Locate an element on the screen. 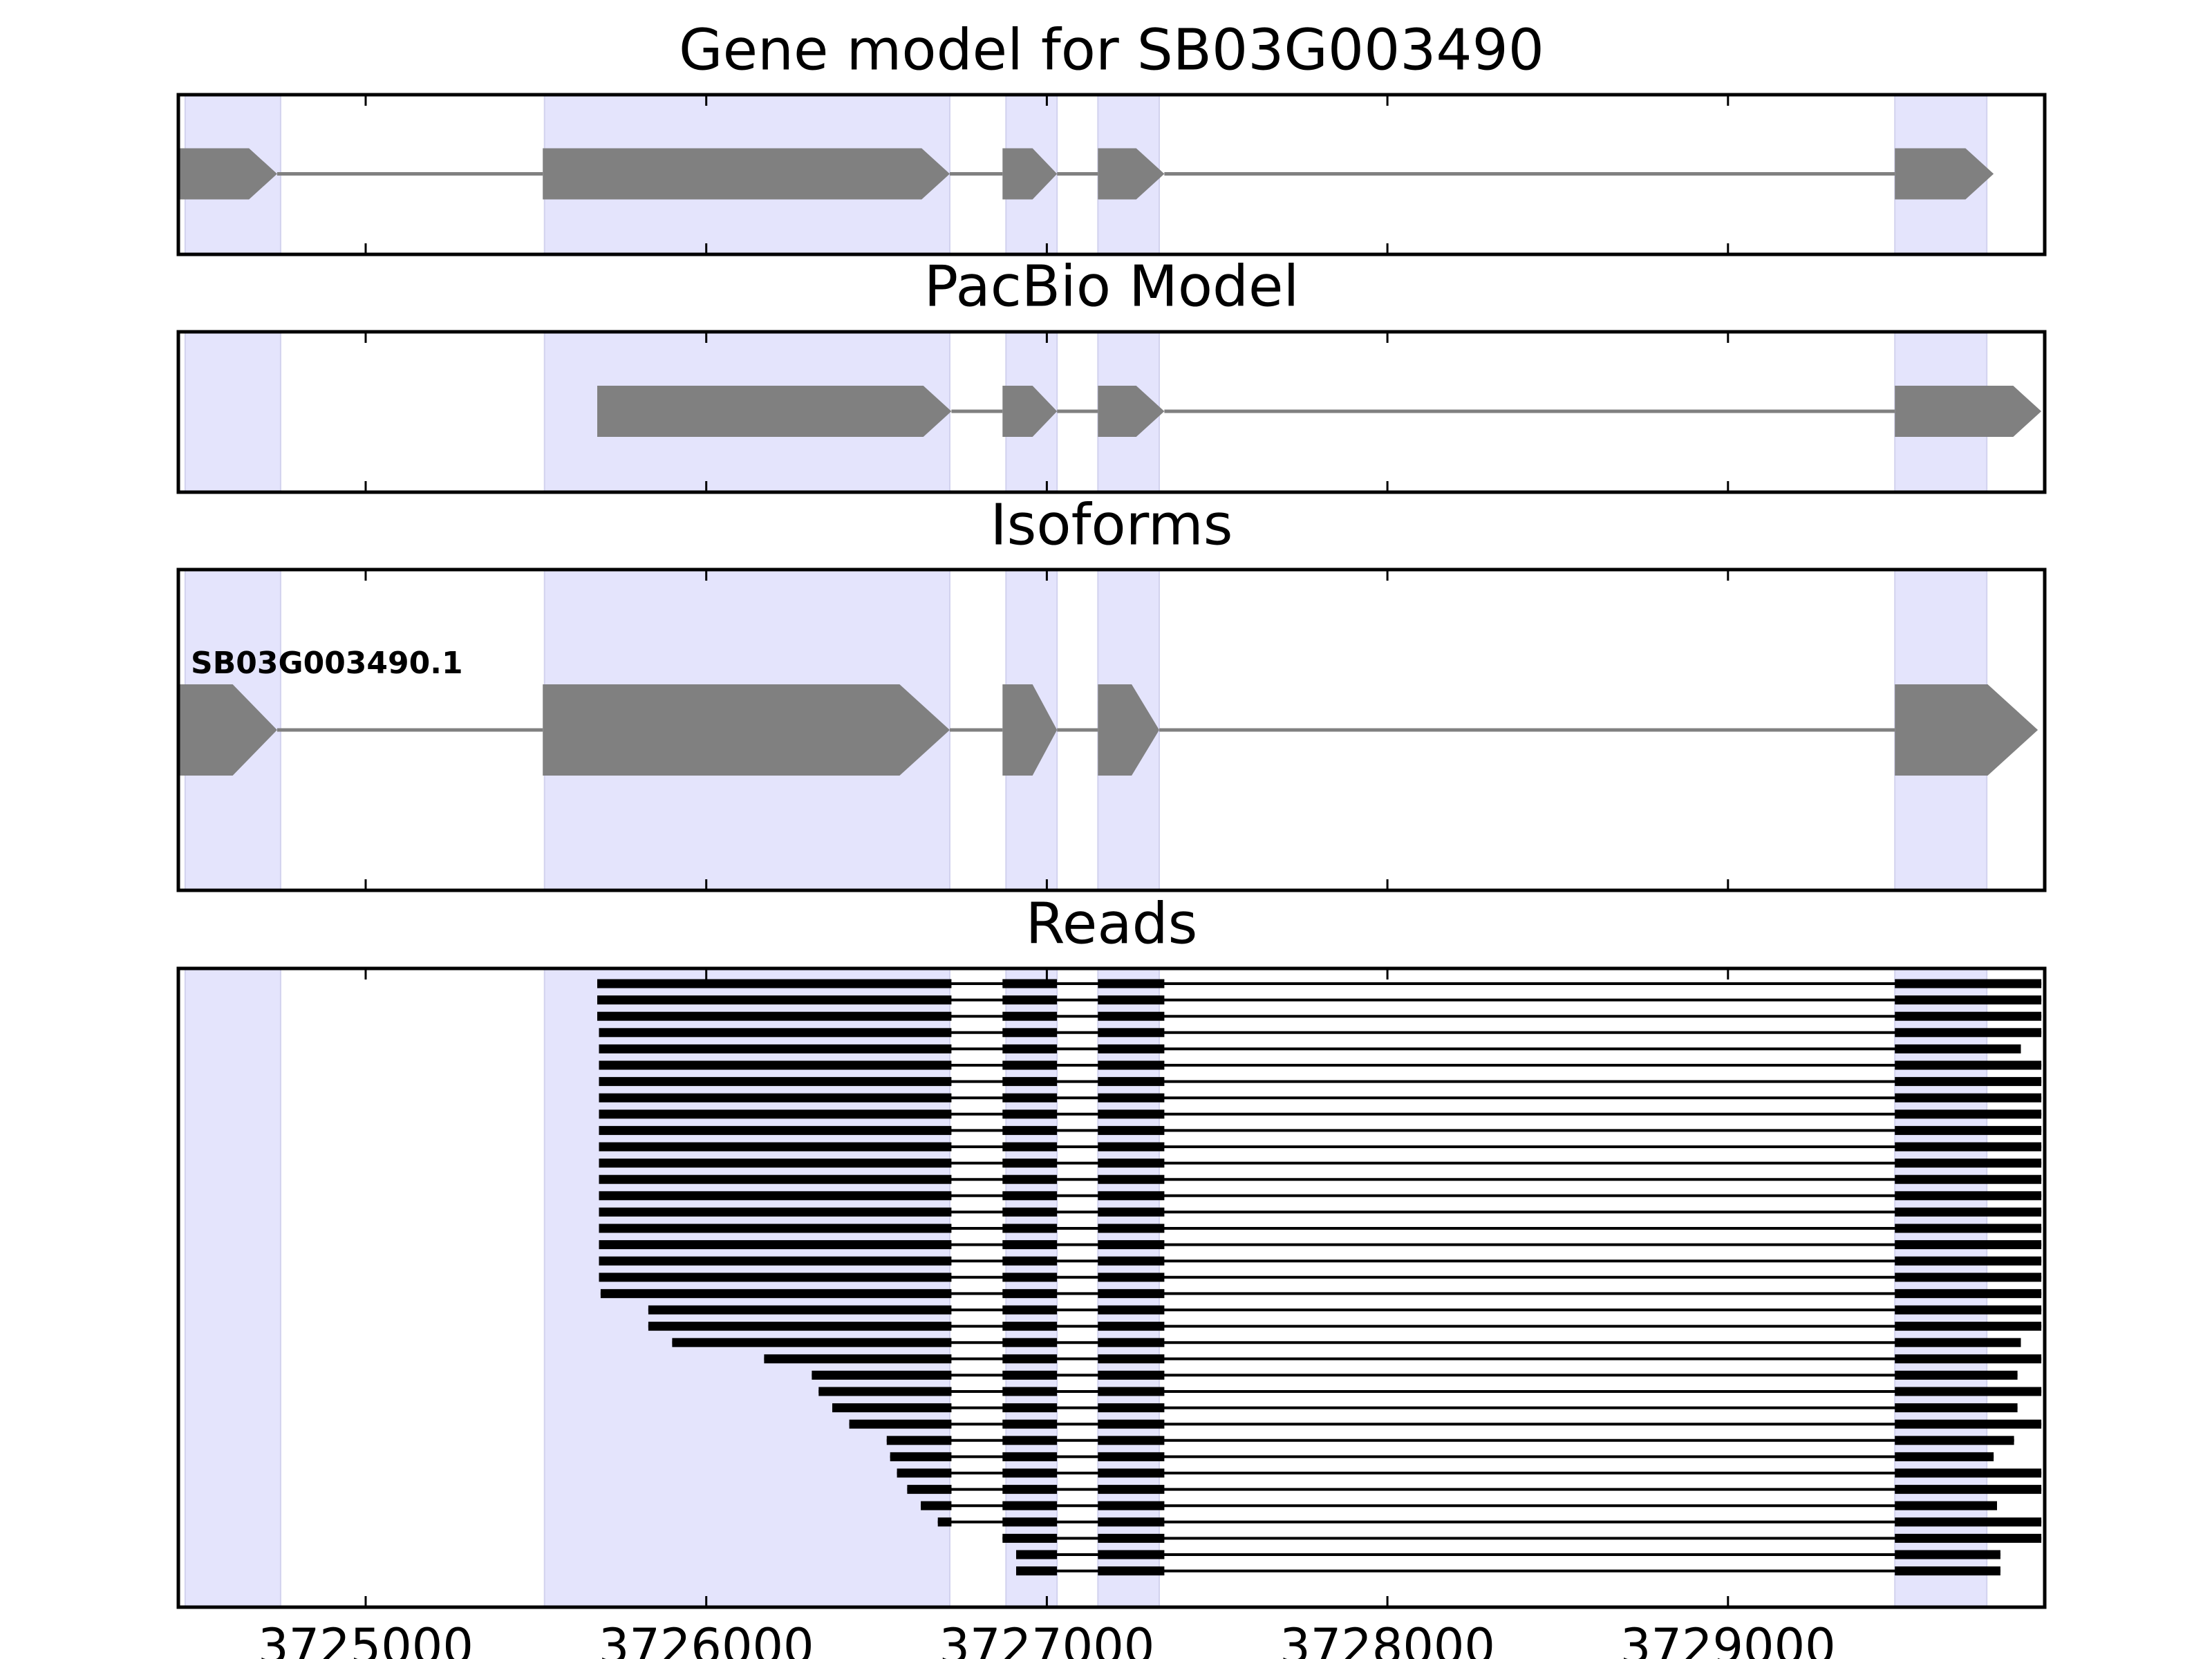 This screenshot has width=2212, height=1659. panel-frame is located at coordinates (1111, 174).